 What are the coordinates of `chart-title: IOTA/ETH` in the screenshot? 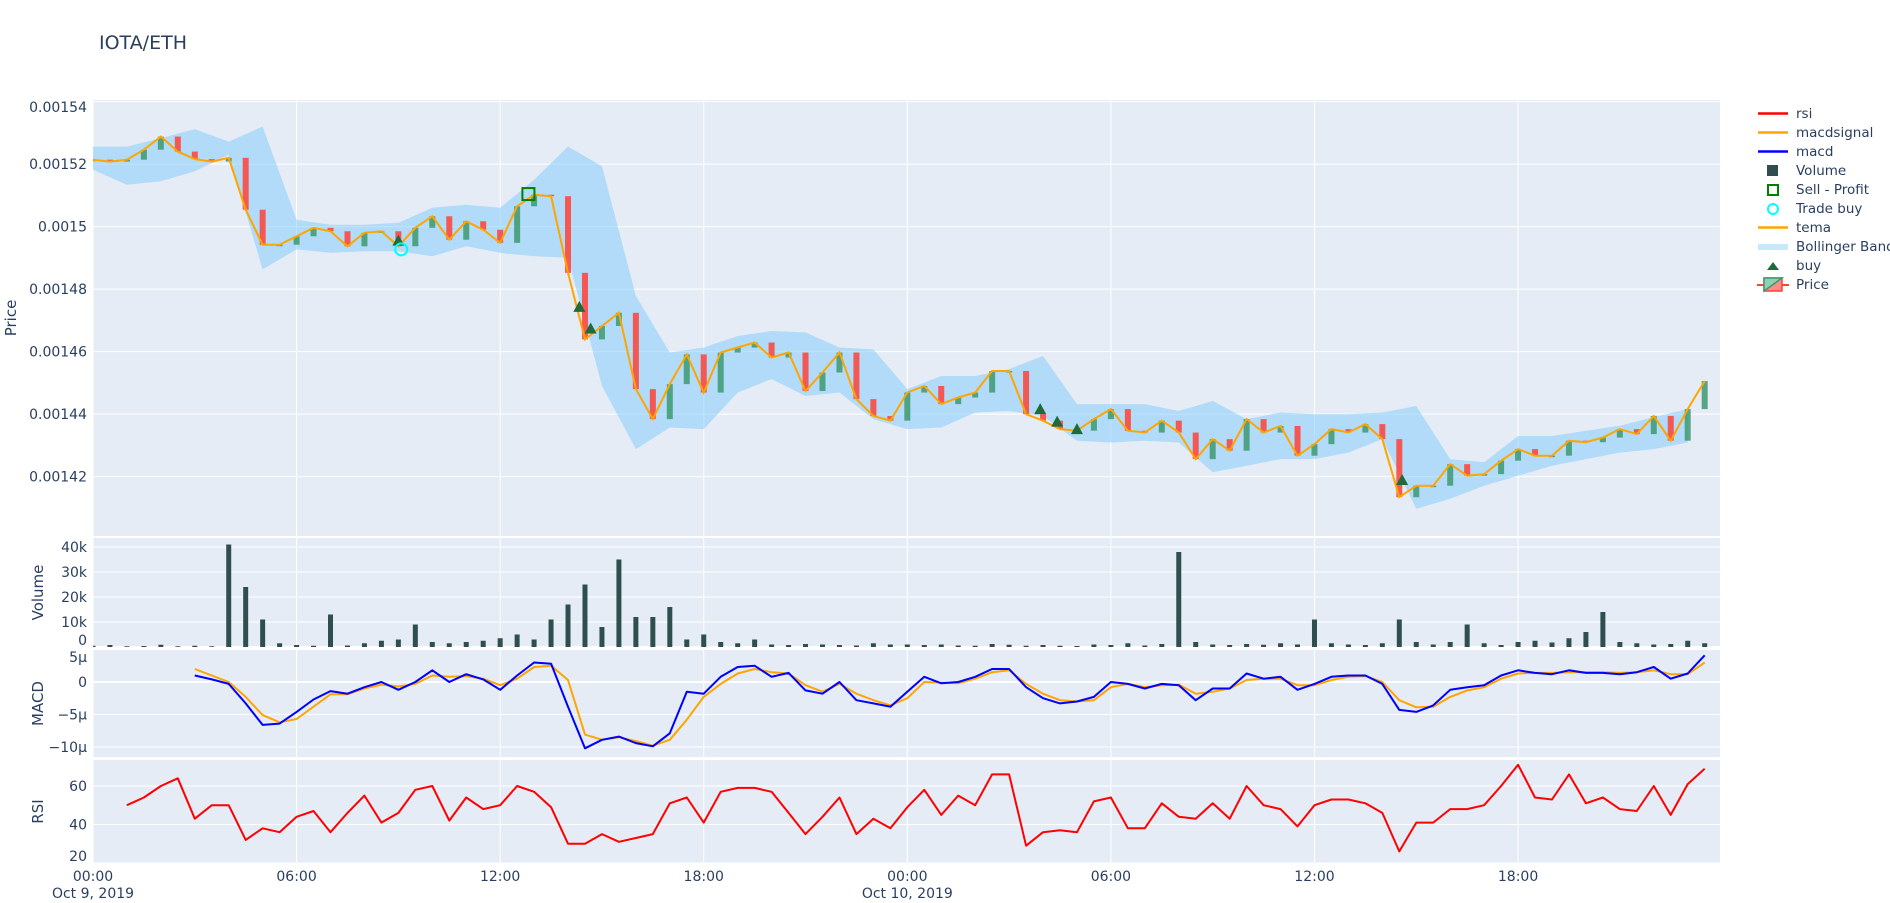 It's located at (143, 43).